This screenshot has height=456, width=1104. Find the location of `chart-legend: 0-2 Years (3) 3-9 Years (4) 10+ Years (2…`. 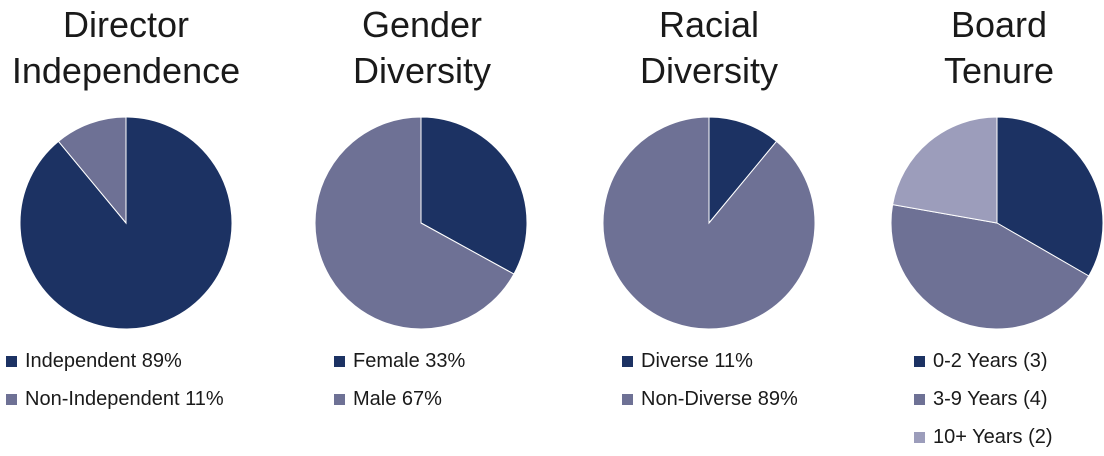

chart-legend: 0-2 Years (3) 3-9 Years (4) 10+ Years (2… is located at coordinates (983, 399).